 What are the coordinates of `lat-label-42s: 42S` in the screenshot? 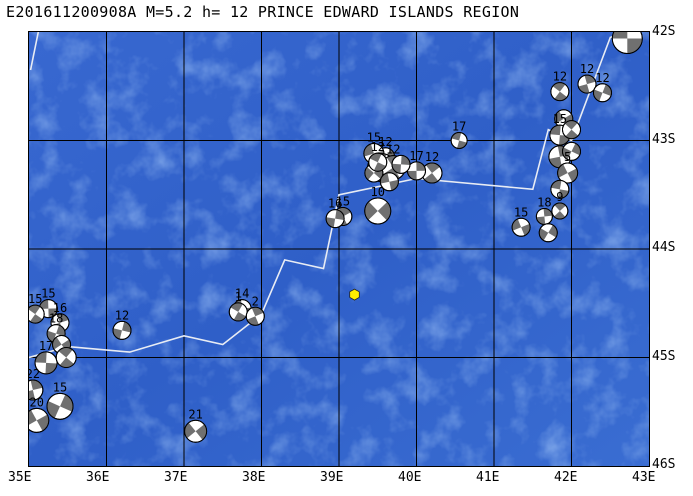 It's located at (664, 31).